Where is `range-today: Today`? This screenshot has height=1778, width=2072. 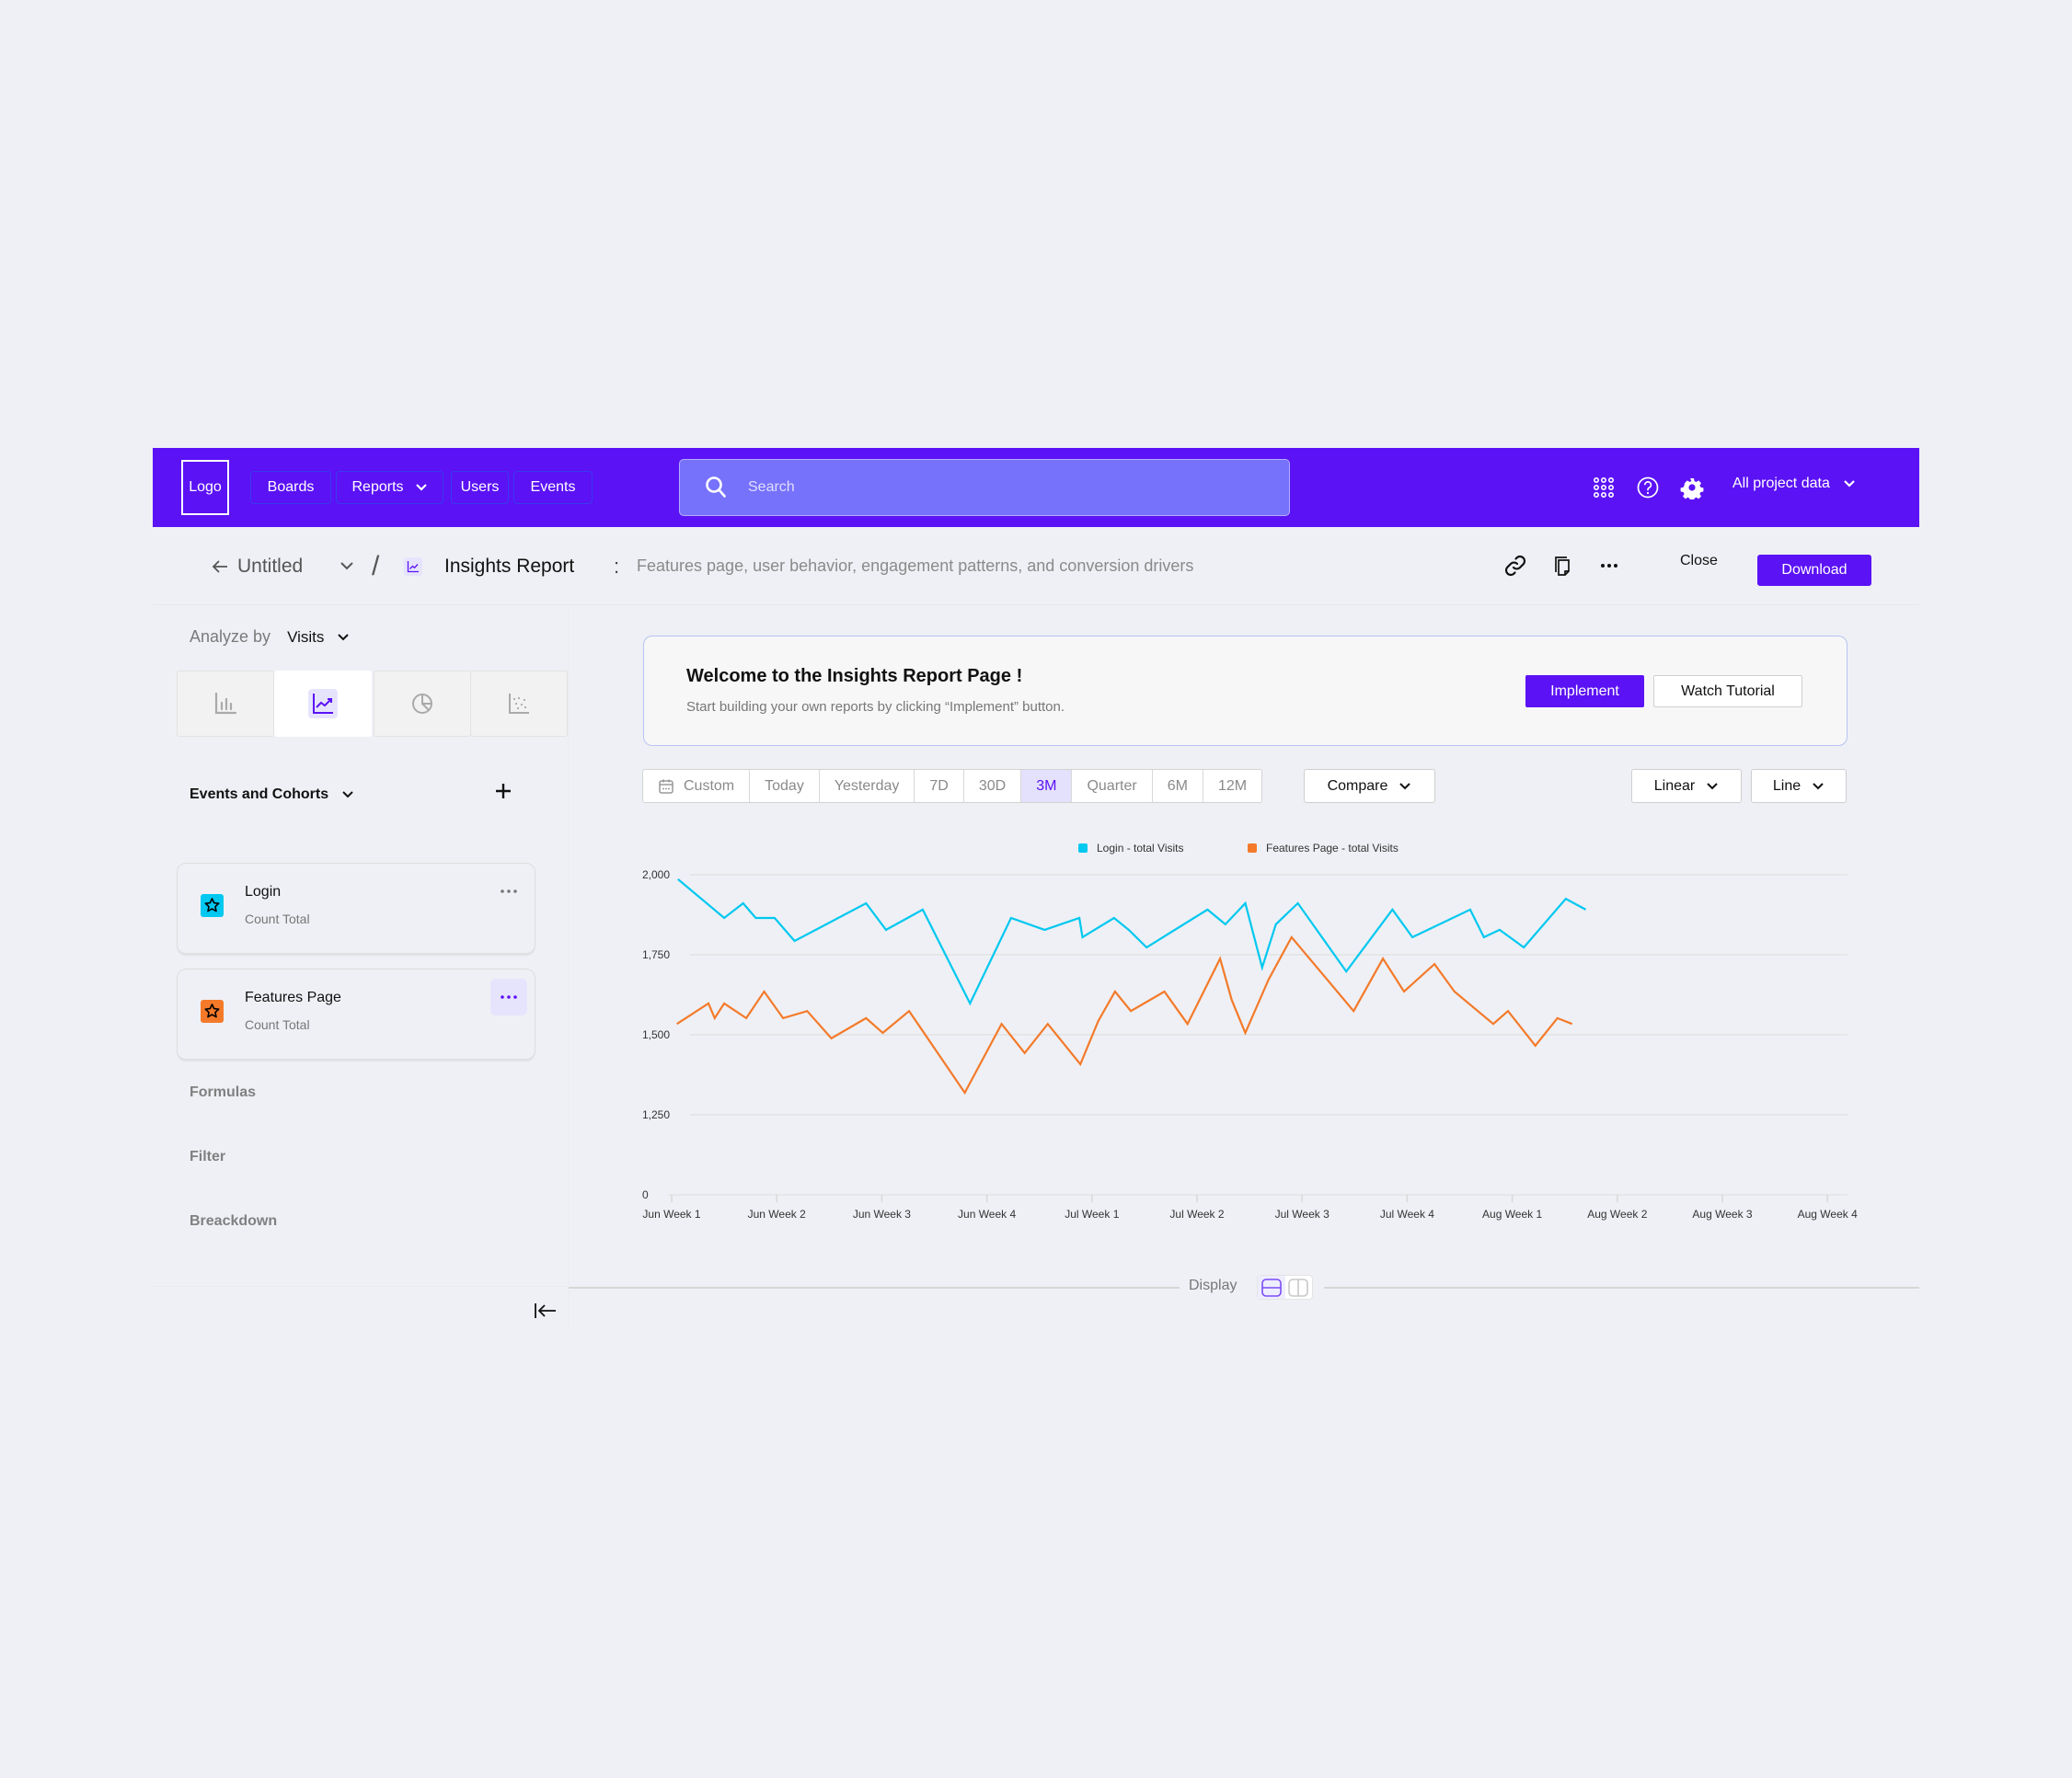
range-today: Today is located at coordinates (785, 786).